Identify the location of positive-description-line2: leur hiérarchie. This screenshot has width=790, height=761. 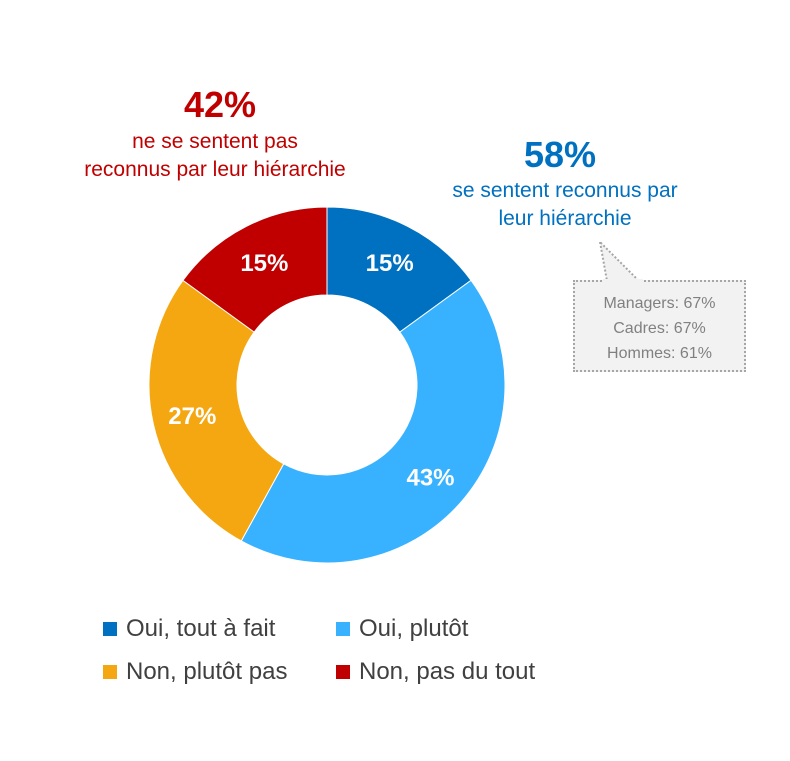
(565, 218).